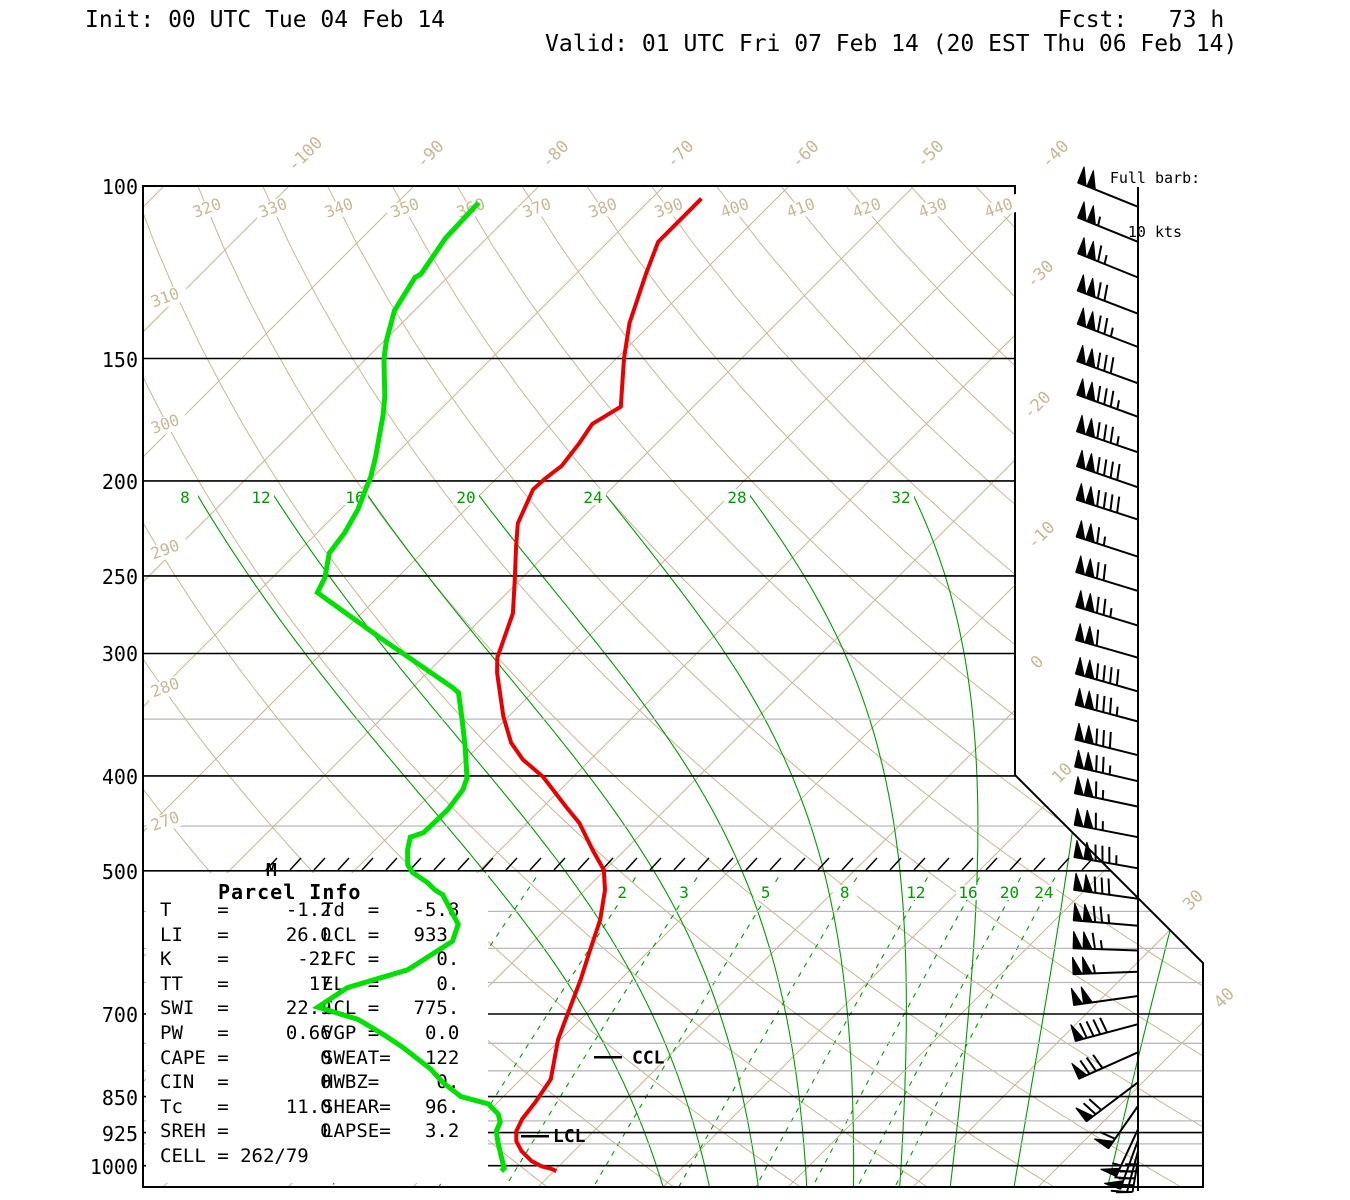 The width and height of the screenshot is (1350, 1200). What do you see at coordinates (260, 497) in the screenshot?
I see `moist-adiabat-label: 12` at bounding box center [260, 497].